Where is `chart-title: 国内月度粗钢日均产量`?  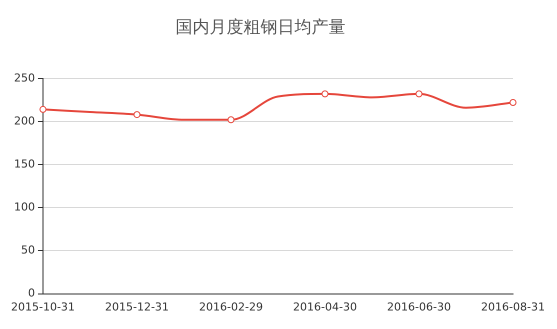 chart-title: 国内月度粗钢日均产量 is located at coordinates (261, 28).